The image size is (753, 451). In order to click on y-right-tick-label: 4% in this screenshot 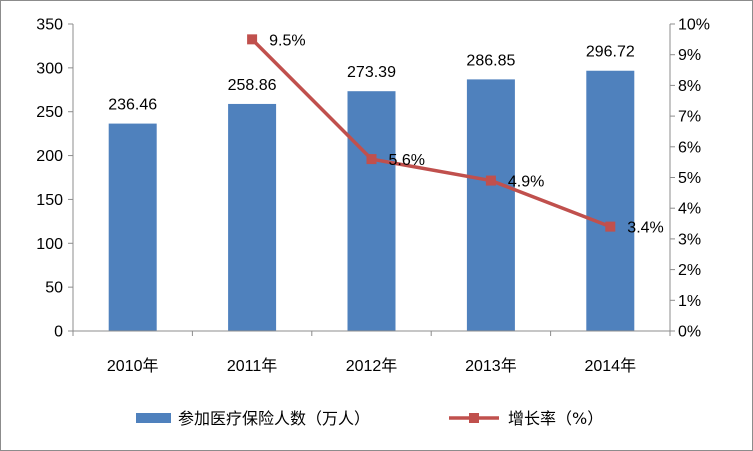, I will do `click(689, 209)`.